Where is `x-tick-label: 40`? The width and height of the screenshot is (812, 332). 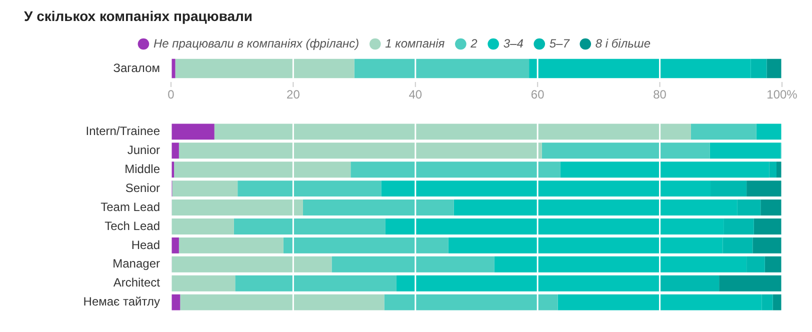
x-tick-label: 40 is located at coordinates (415, 94).